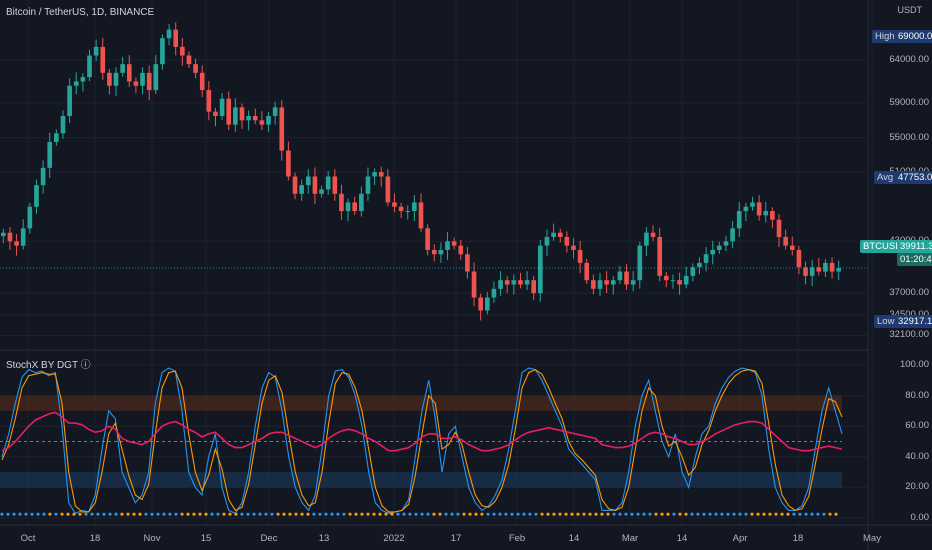  I want to click on symbol-title: Bitcoin / TetherUS, 1D, BINANCE, so click(80, 12).